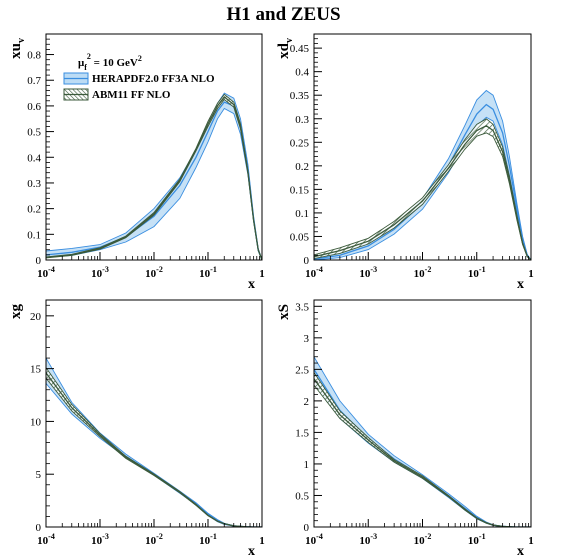 The height and width of the screenshot is (558, 567). I want to click on y-tick-label: 0.6, so click(34, 107).